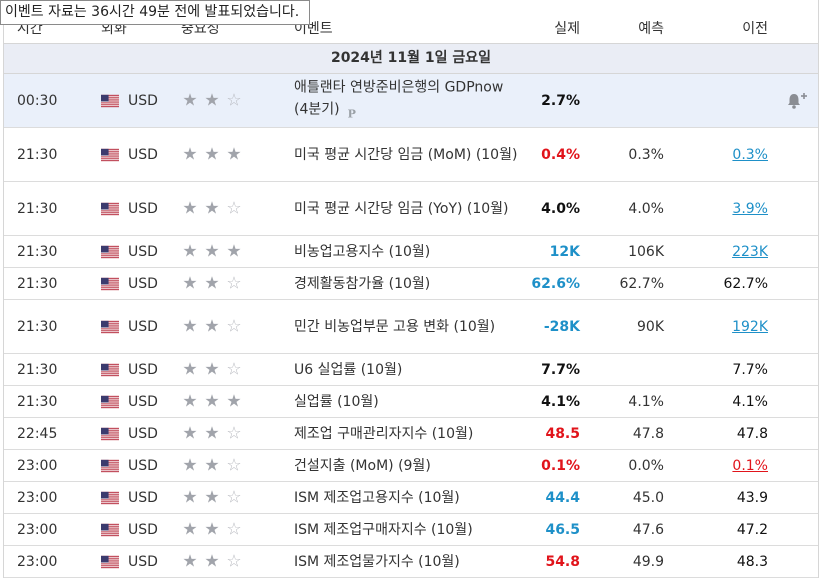  Describe the element at coordinates (797, 101) in the screenshot. I see `bell-plus-icon` at that location.